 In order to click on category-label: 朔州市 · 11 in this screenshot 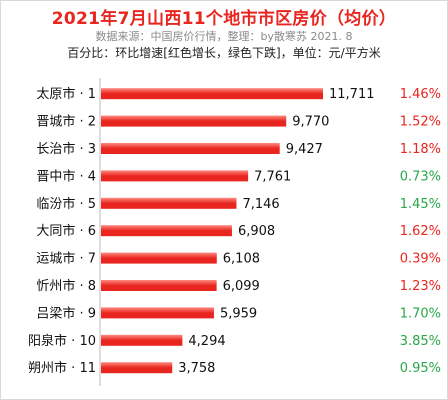, I will do `click(62, 368)`.